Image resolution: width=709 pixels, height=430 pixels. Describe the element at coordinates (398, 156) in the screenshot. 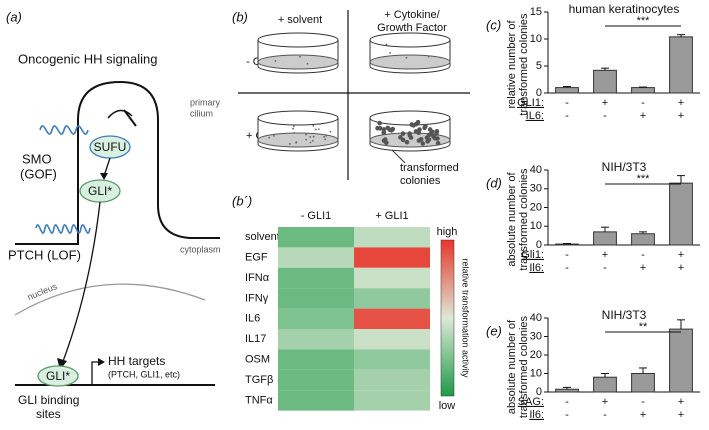

I see `pointer` at that location.